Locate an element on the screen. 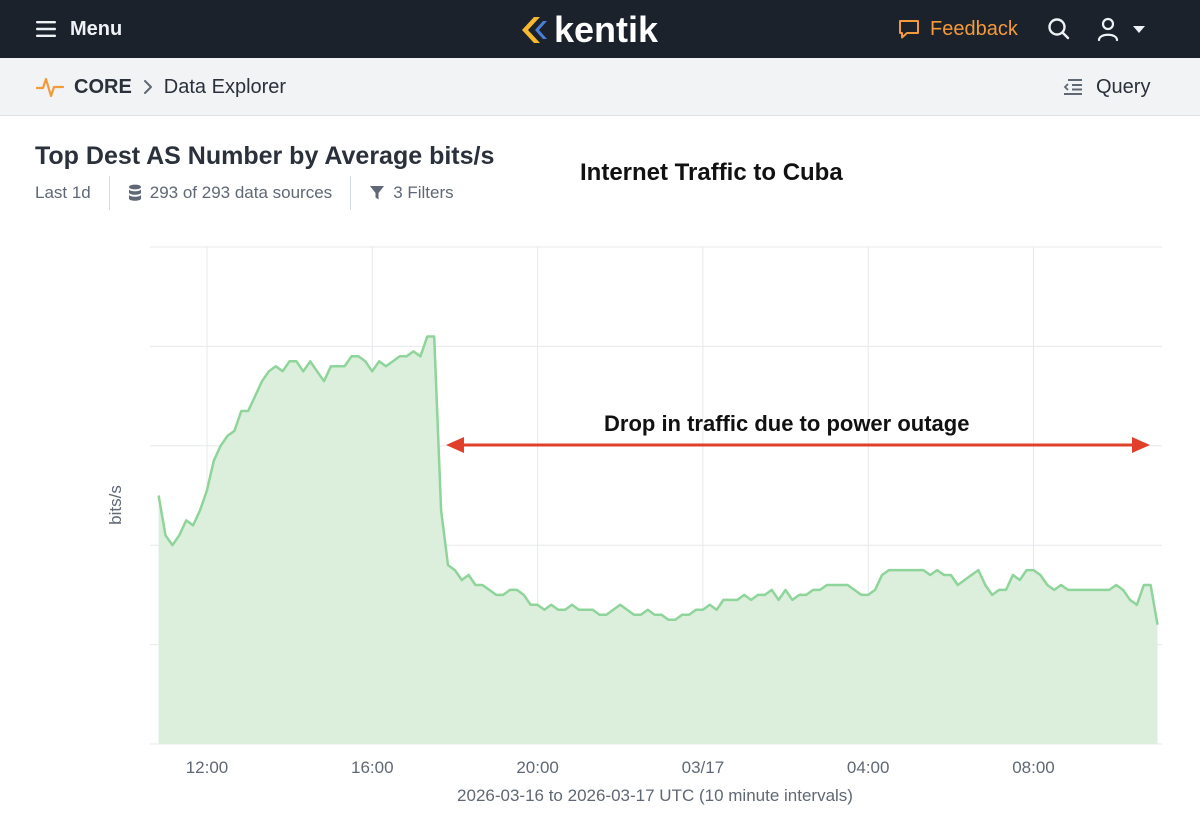  annotation-title: Internet Traffic to Cuba is located at coordinates (711, 172).